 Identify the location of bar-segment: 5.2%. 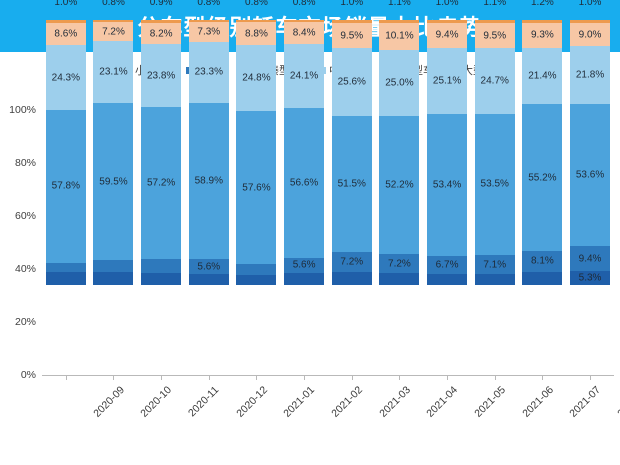
(161, 260).